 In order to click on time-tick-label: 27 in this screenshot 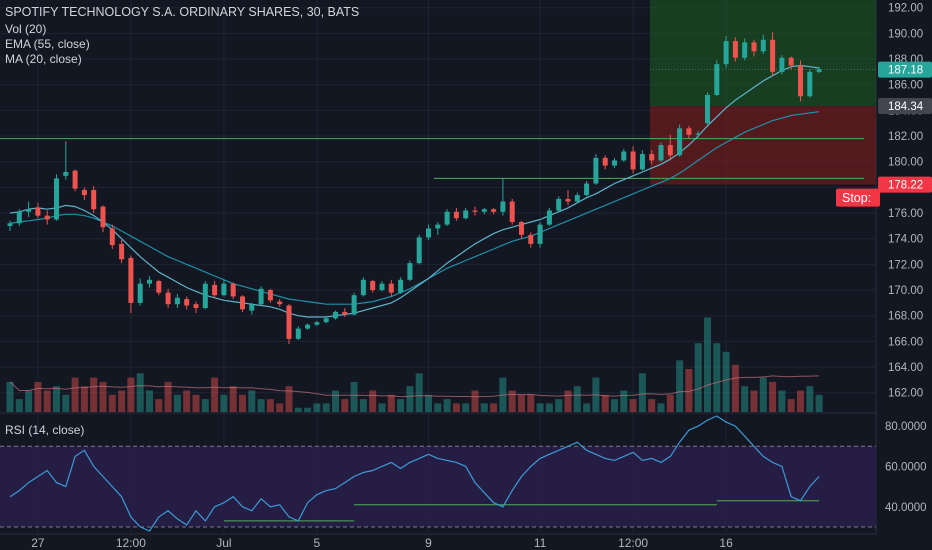, I will do `click(38, 543)`.